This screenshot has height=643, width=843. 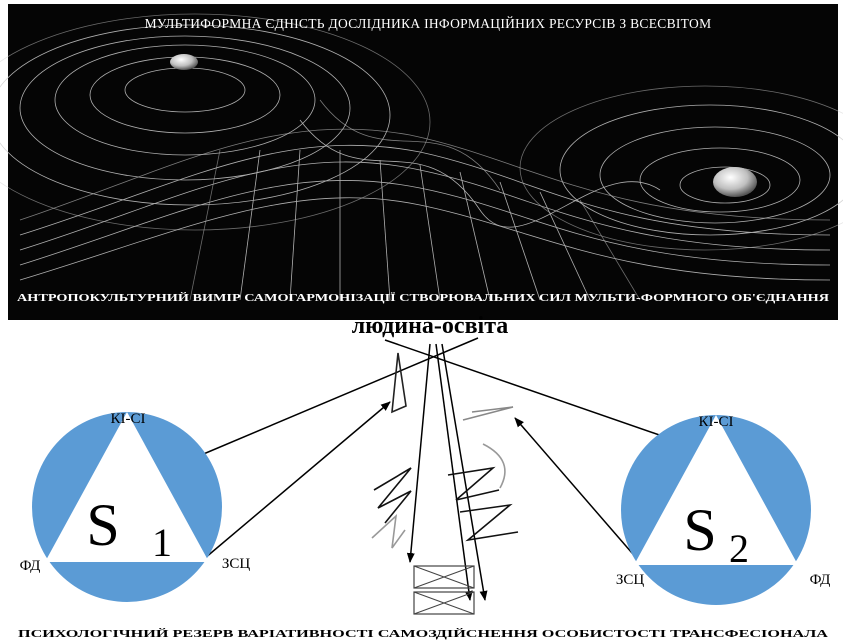 What do you see at coordinates (489, 522) in the screenshot?
I see `sketch-zigzag-bottom` at bounding box center [489, 522].